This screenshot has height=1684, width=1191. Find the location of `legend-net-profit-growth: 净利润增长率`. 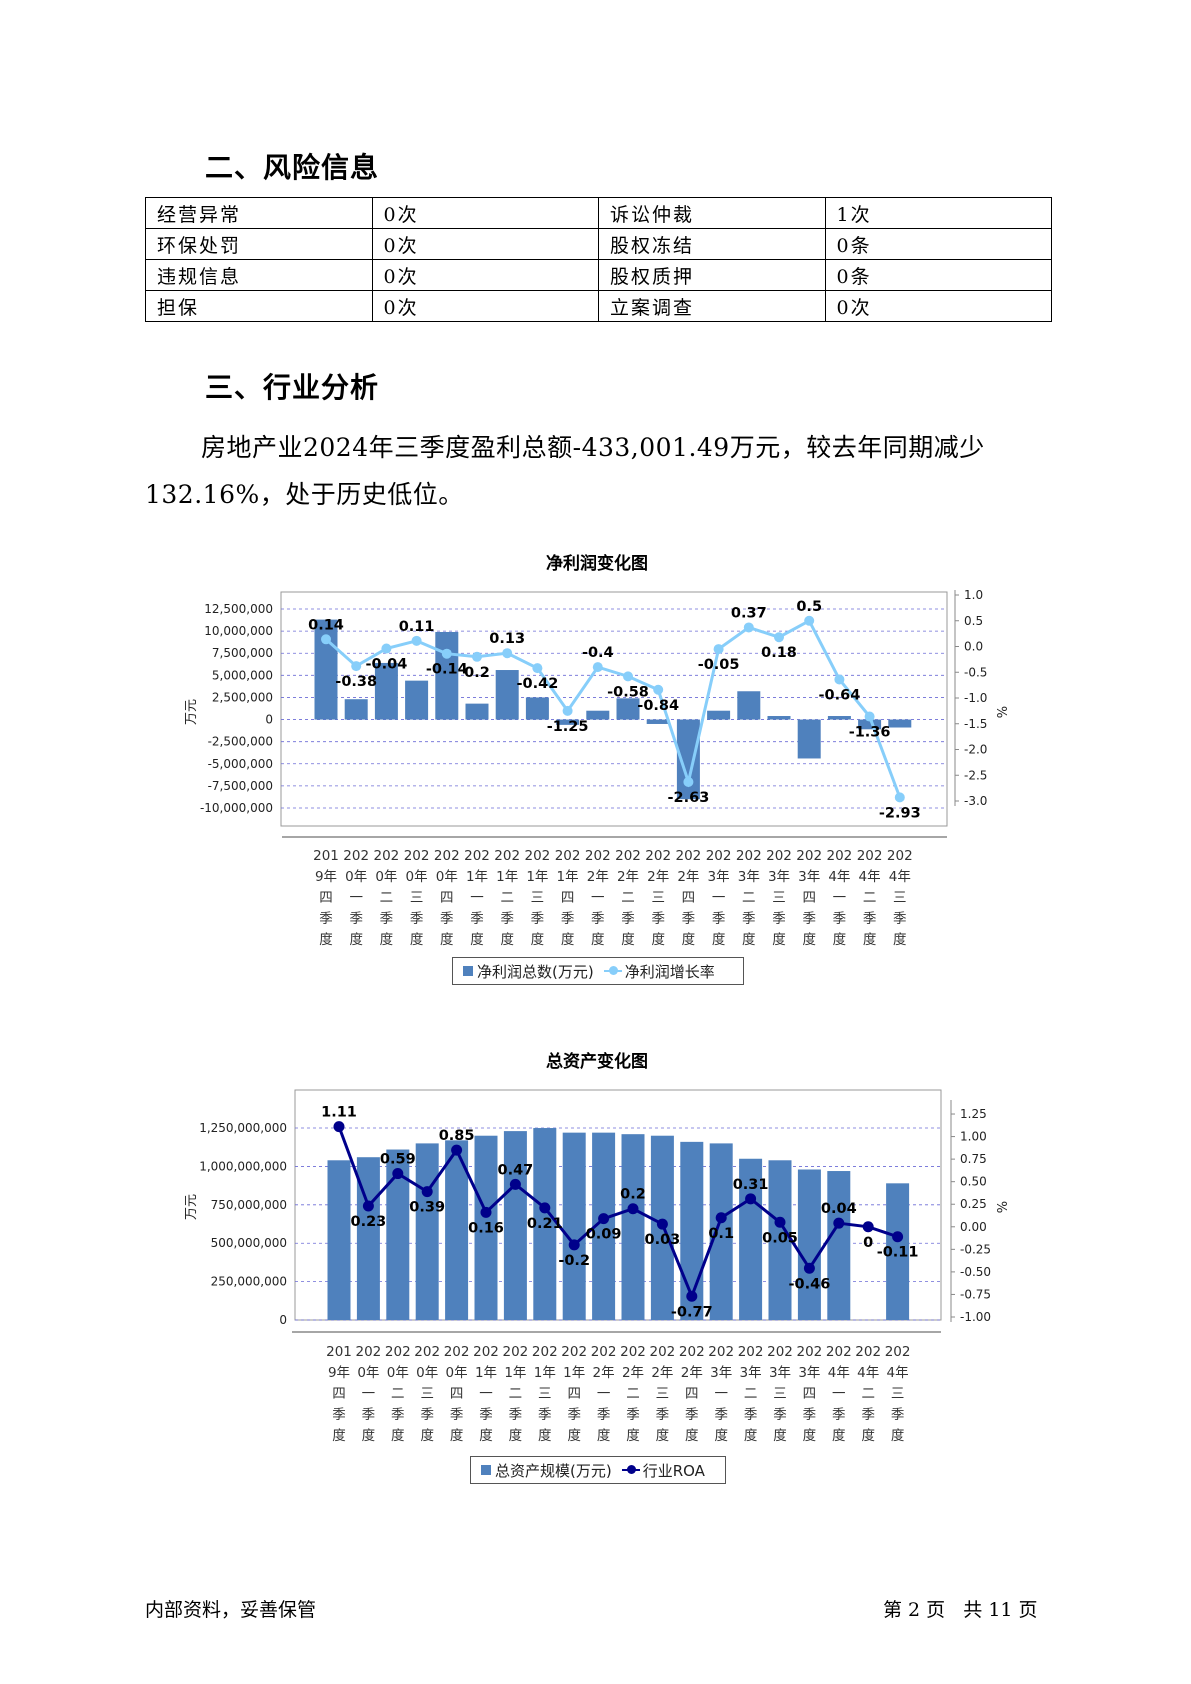

legend-net-profit-growth: 净利润增长率 is located at coordinates (669, 971).